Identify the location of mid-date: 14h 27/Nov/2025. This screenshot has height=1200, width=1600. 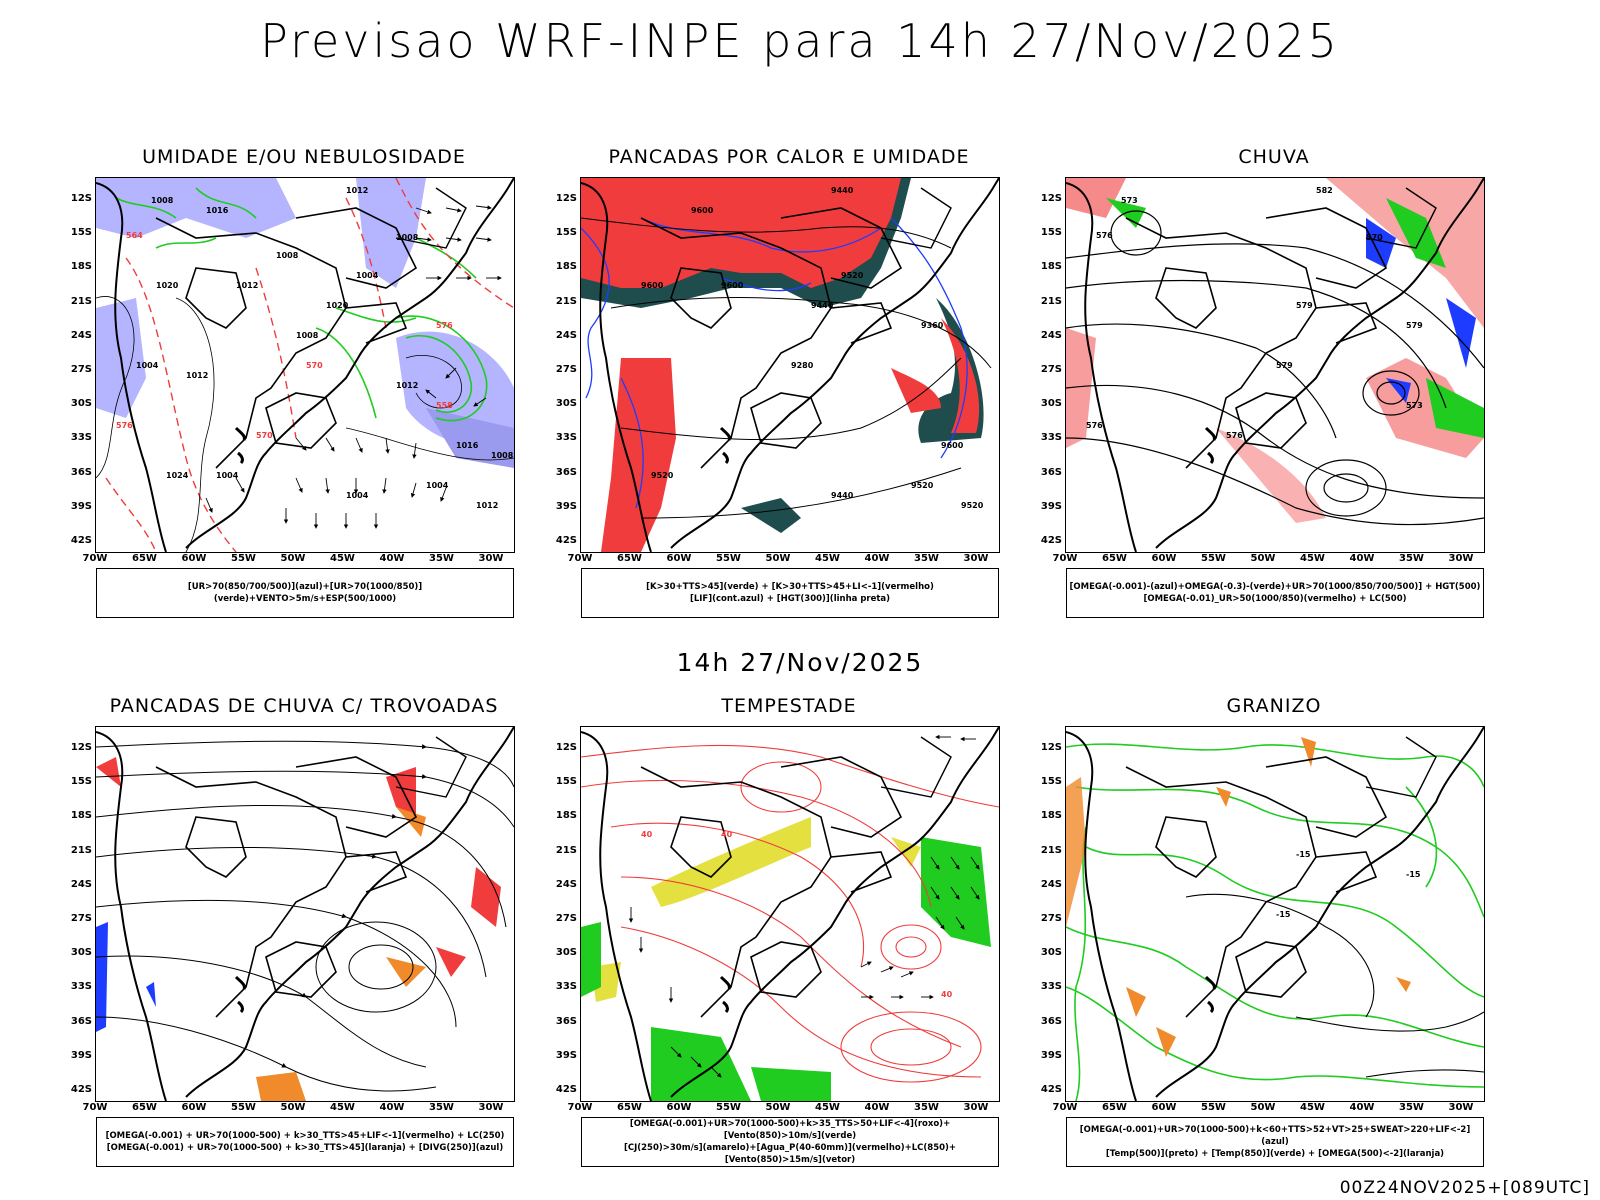
(800, 662).